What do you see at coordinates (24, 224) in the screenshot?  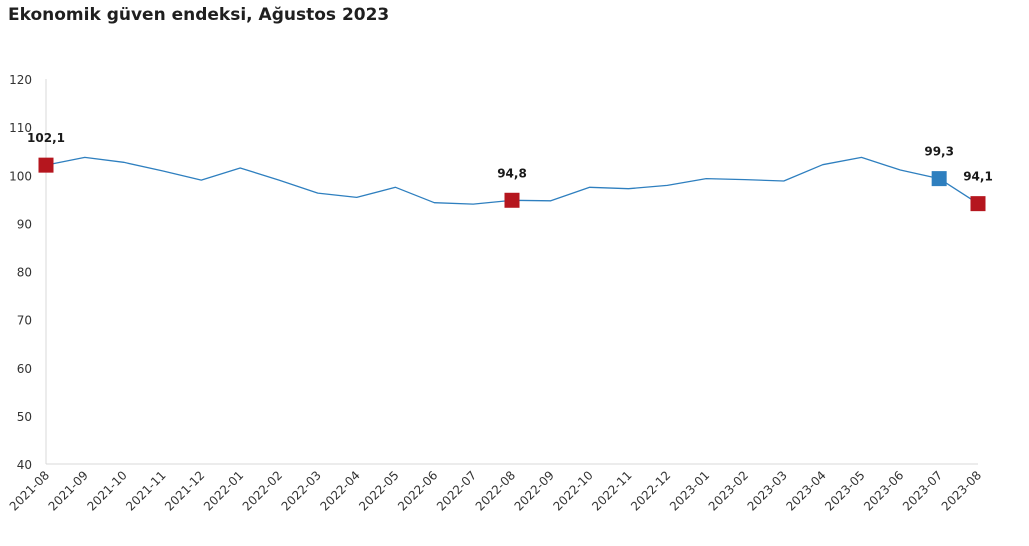 I see `y-tick-label: 90` at bounding box center [24, 224].